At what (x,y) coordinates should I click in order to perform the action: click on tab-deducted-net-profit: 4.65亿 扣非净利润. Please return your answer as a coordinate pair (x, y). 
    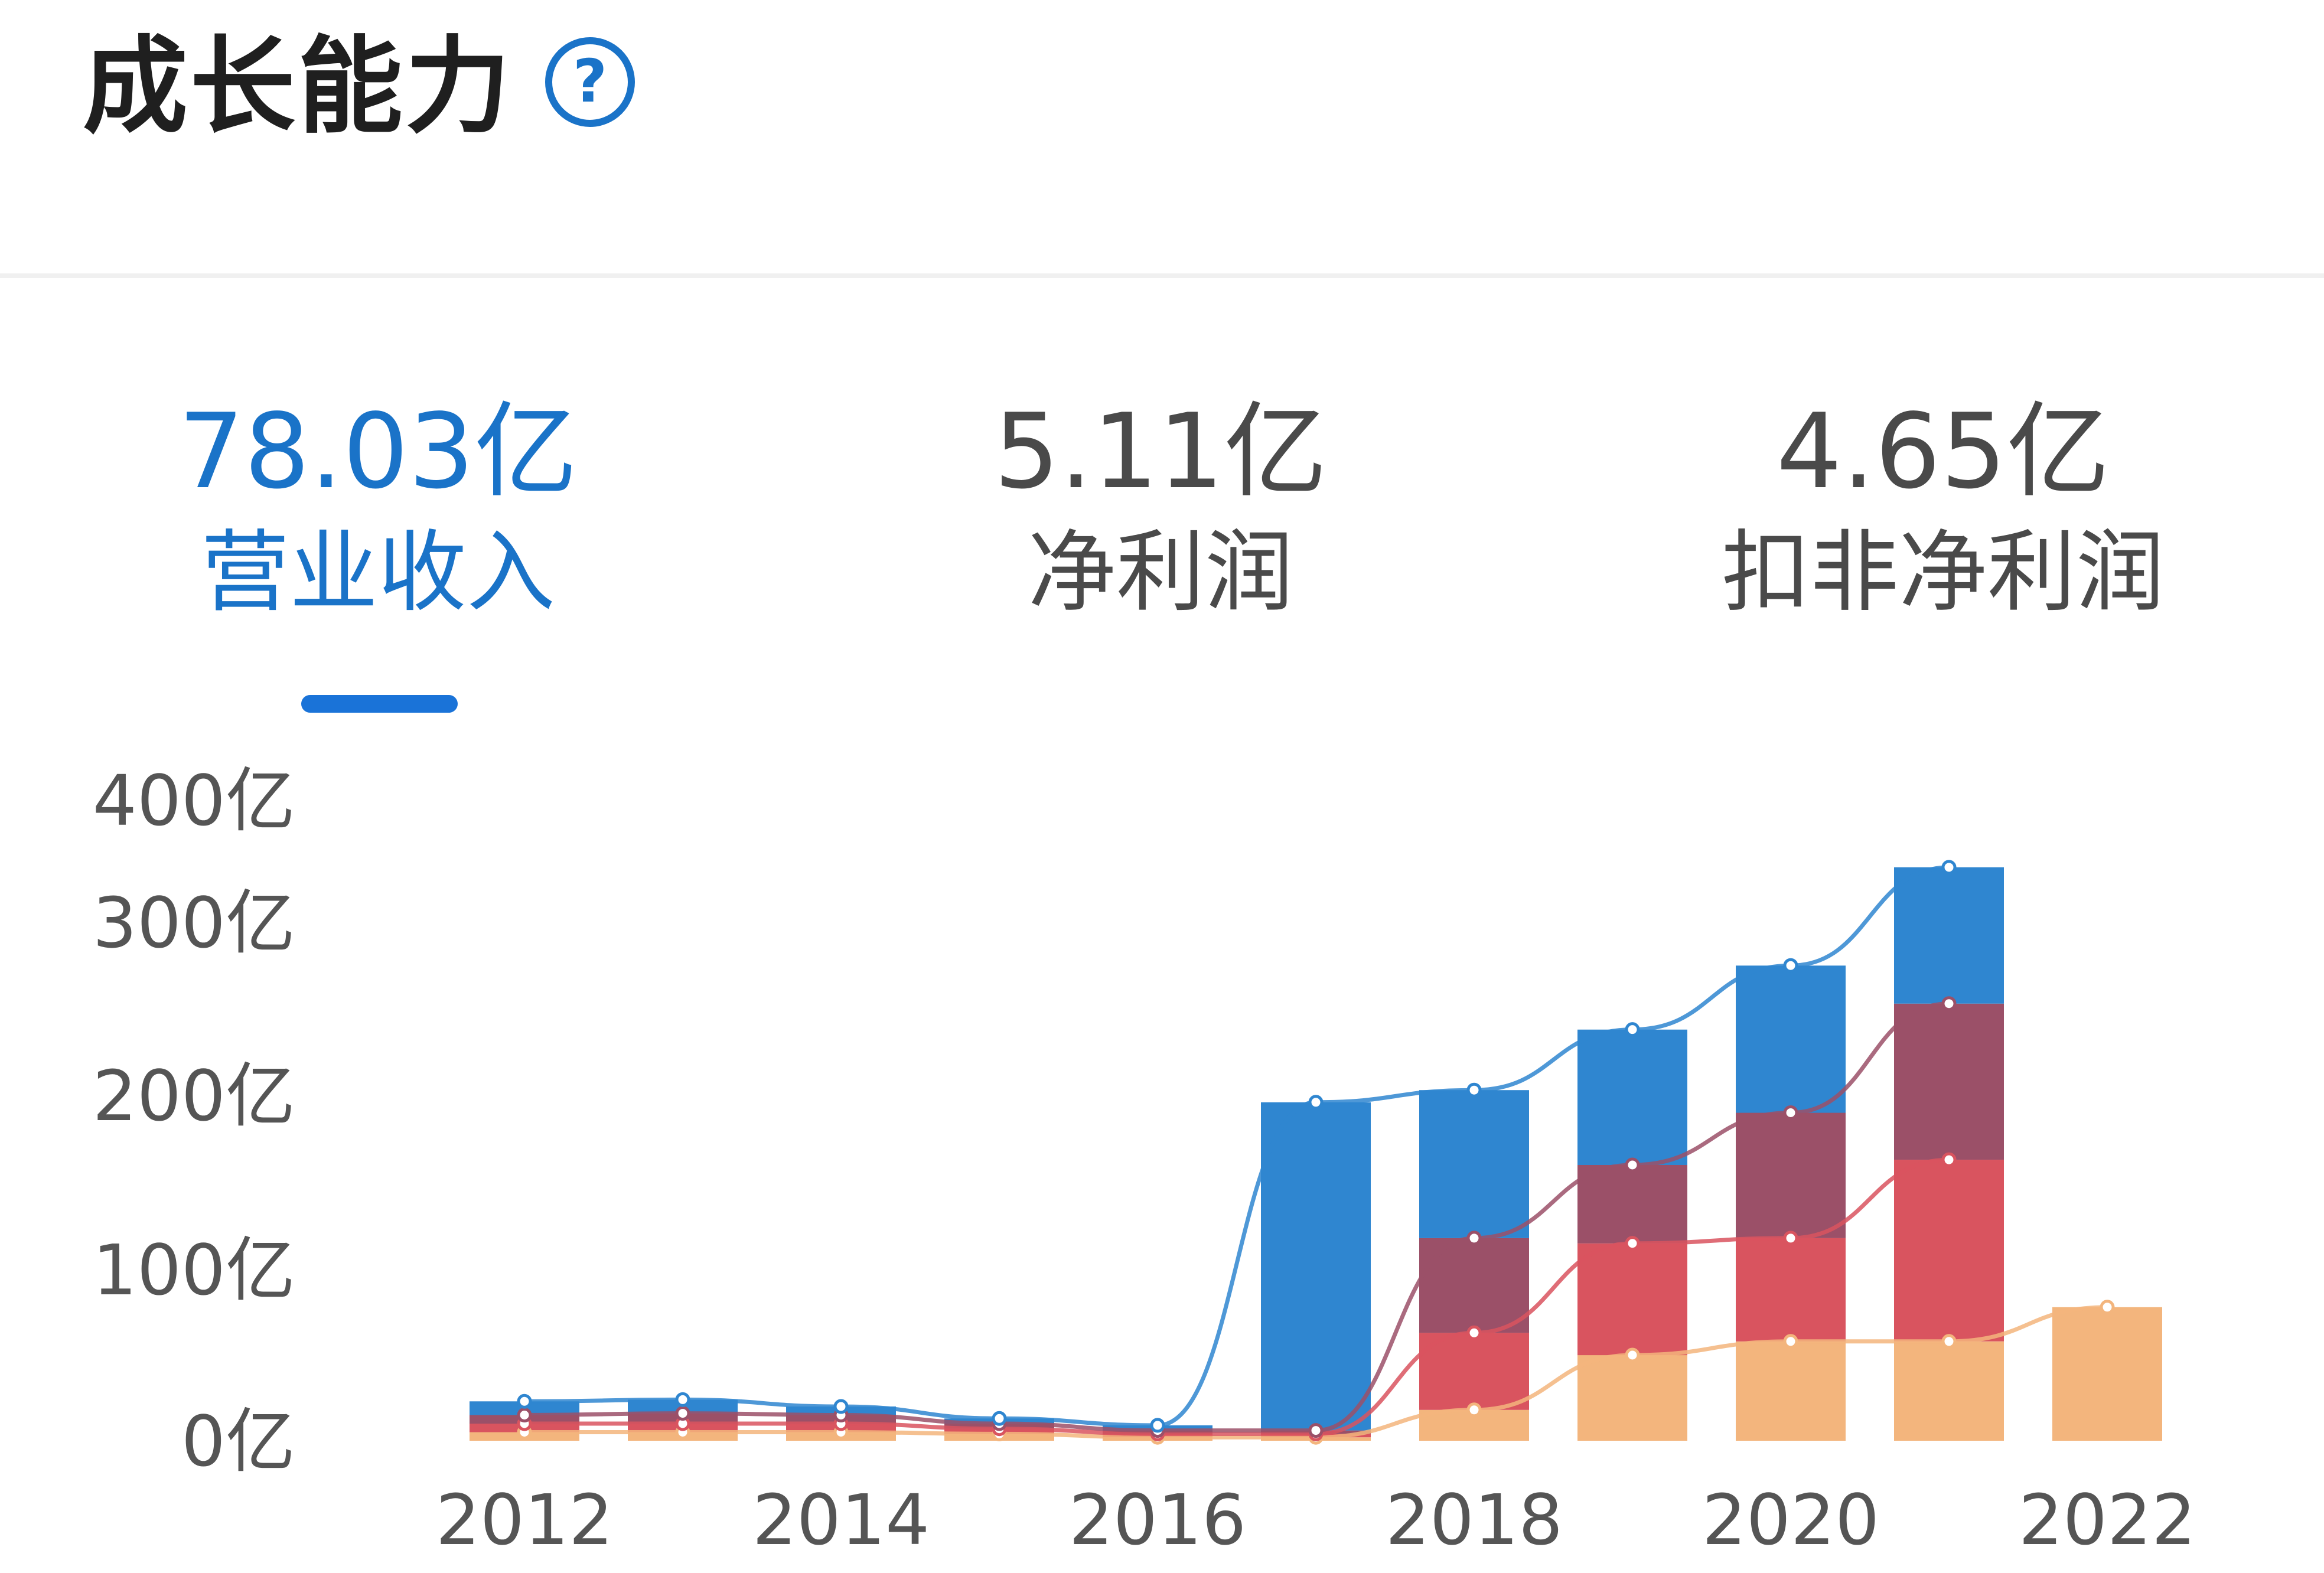
    Looking at the image, I should click on (1943, 511).